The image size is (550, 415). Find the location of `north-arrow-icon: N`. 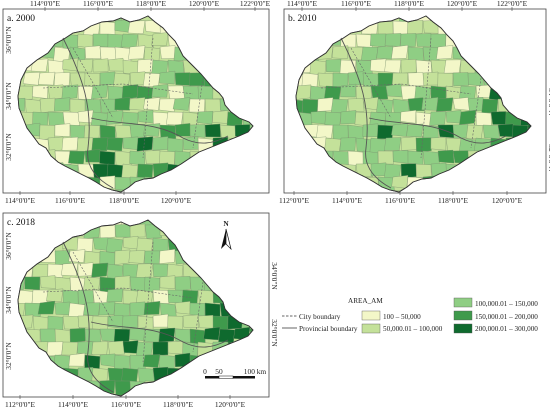

north-arrow-icon: N is located at coordinates (226, 235).